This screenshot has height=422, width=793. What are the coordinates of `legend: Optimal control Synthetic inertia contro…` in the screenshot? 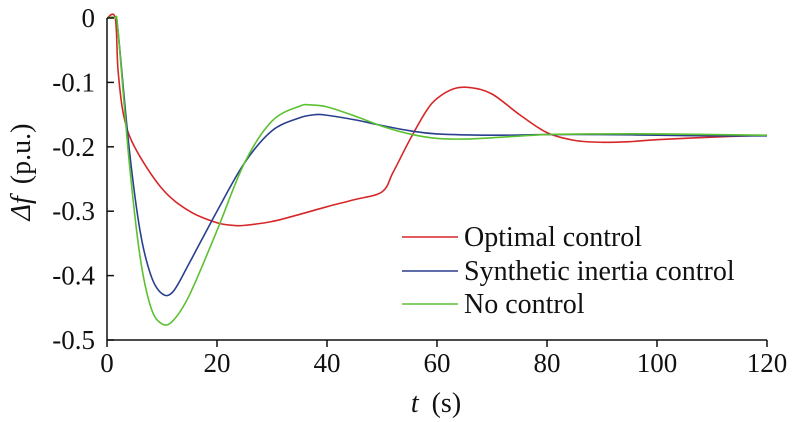 It's located at (568, 271).